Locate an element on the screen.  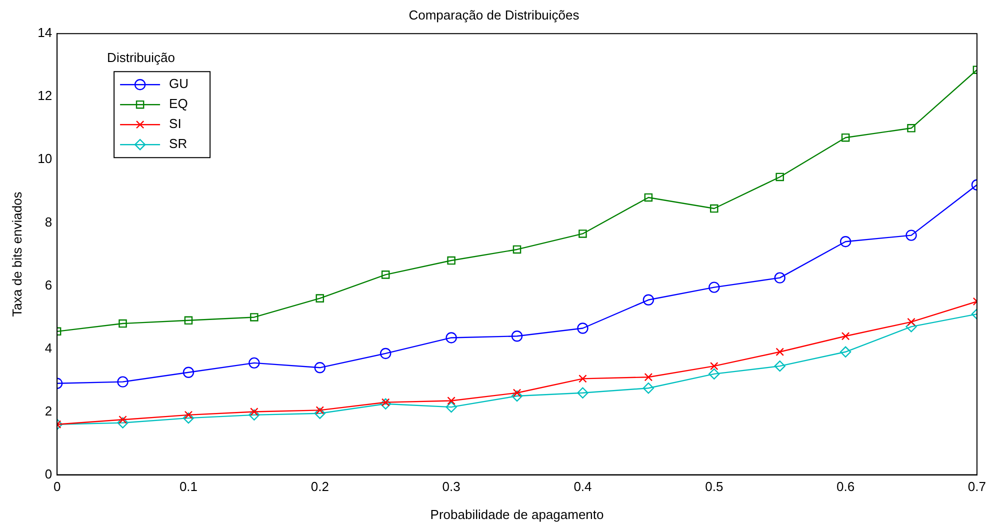
x-tick-label: 0.1 is located at coordinates (188, 486).